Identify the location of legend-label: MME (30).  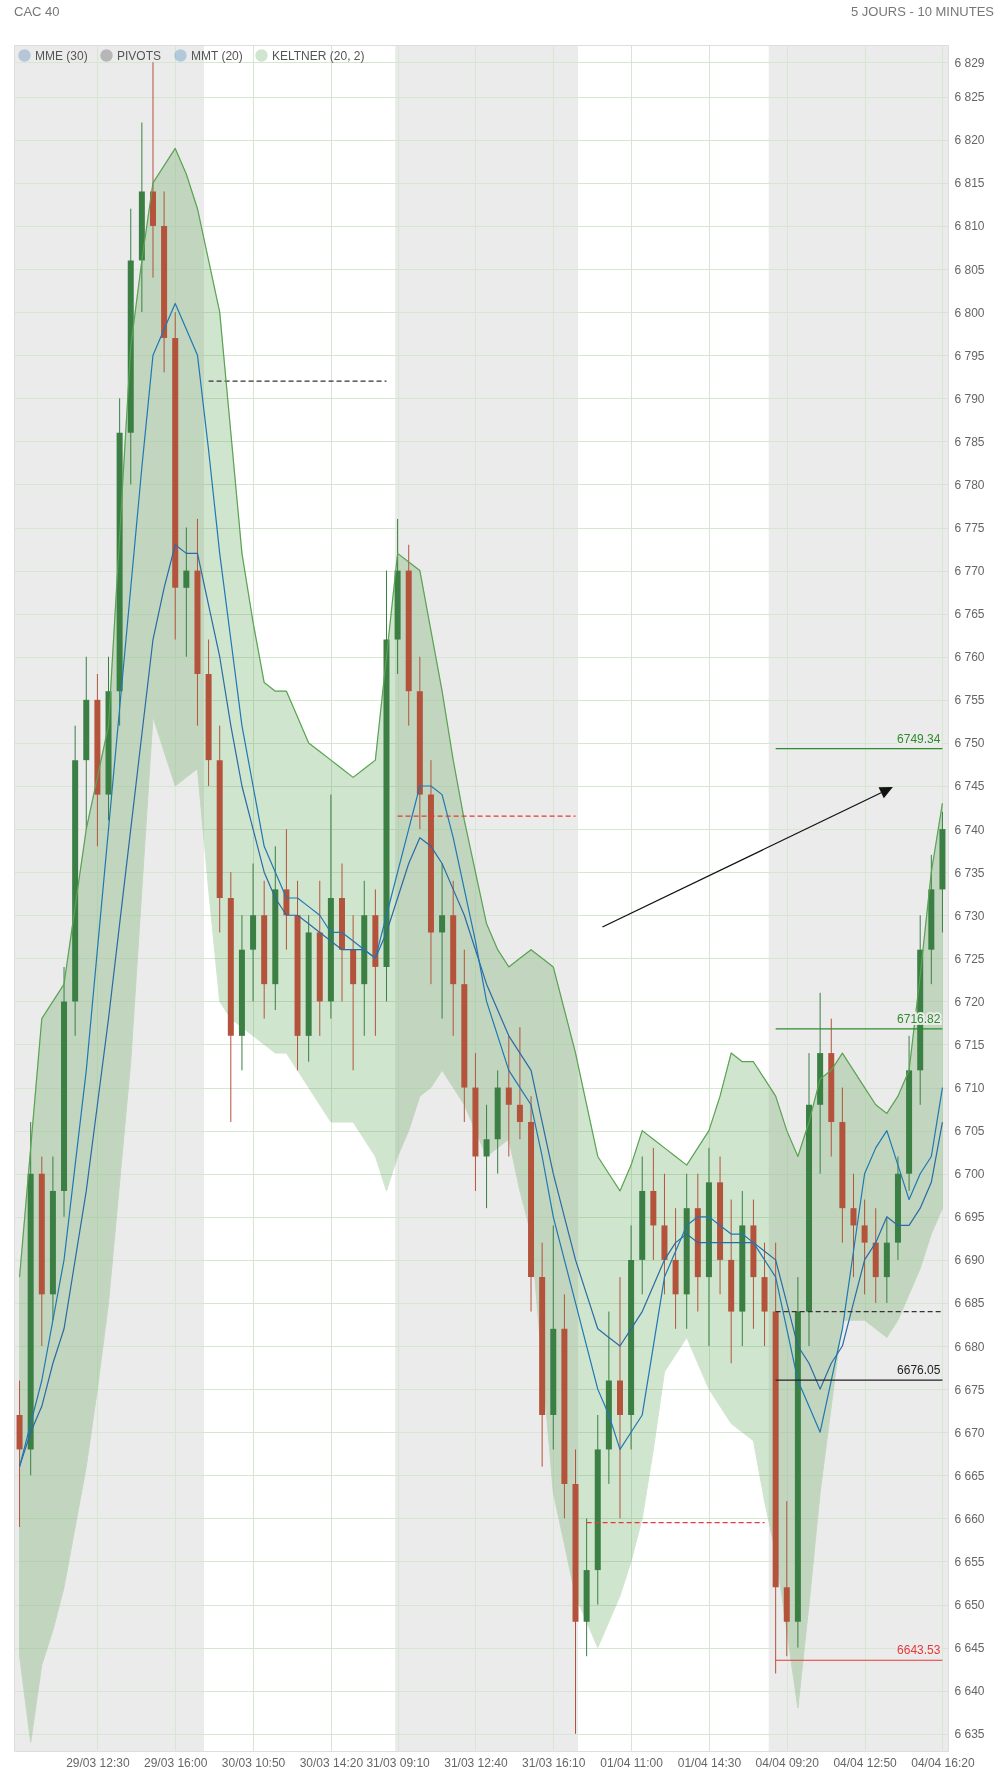
(61, 55).